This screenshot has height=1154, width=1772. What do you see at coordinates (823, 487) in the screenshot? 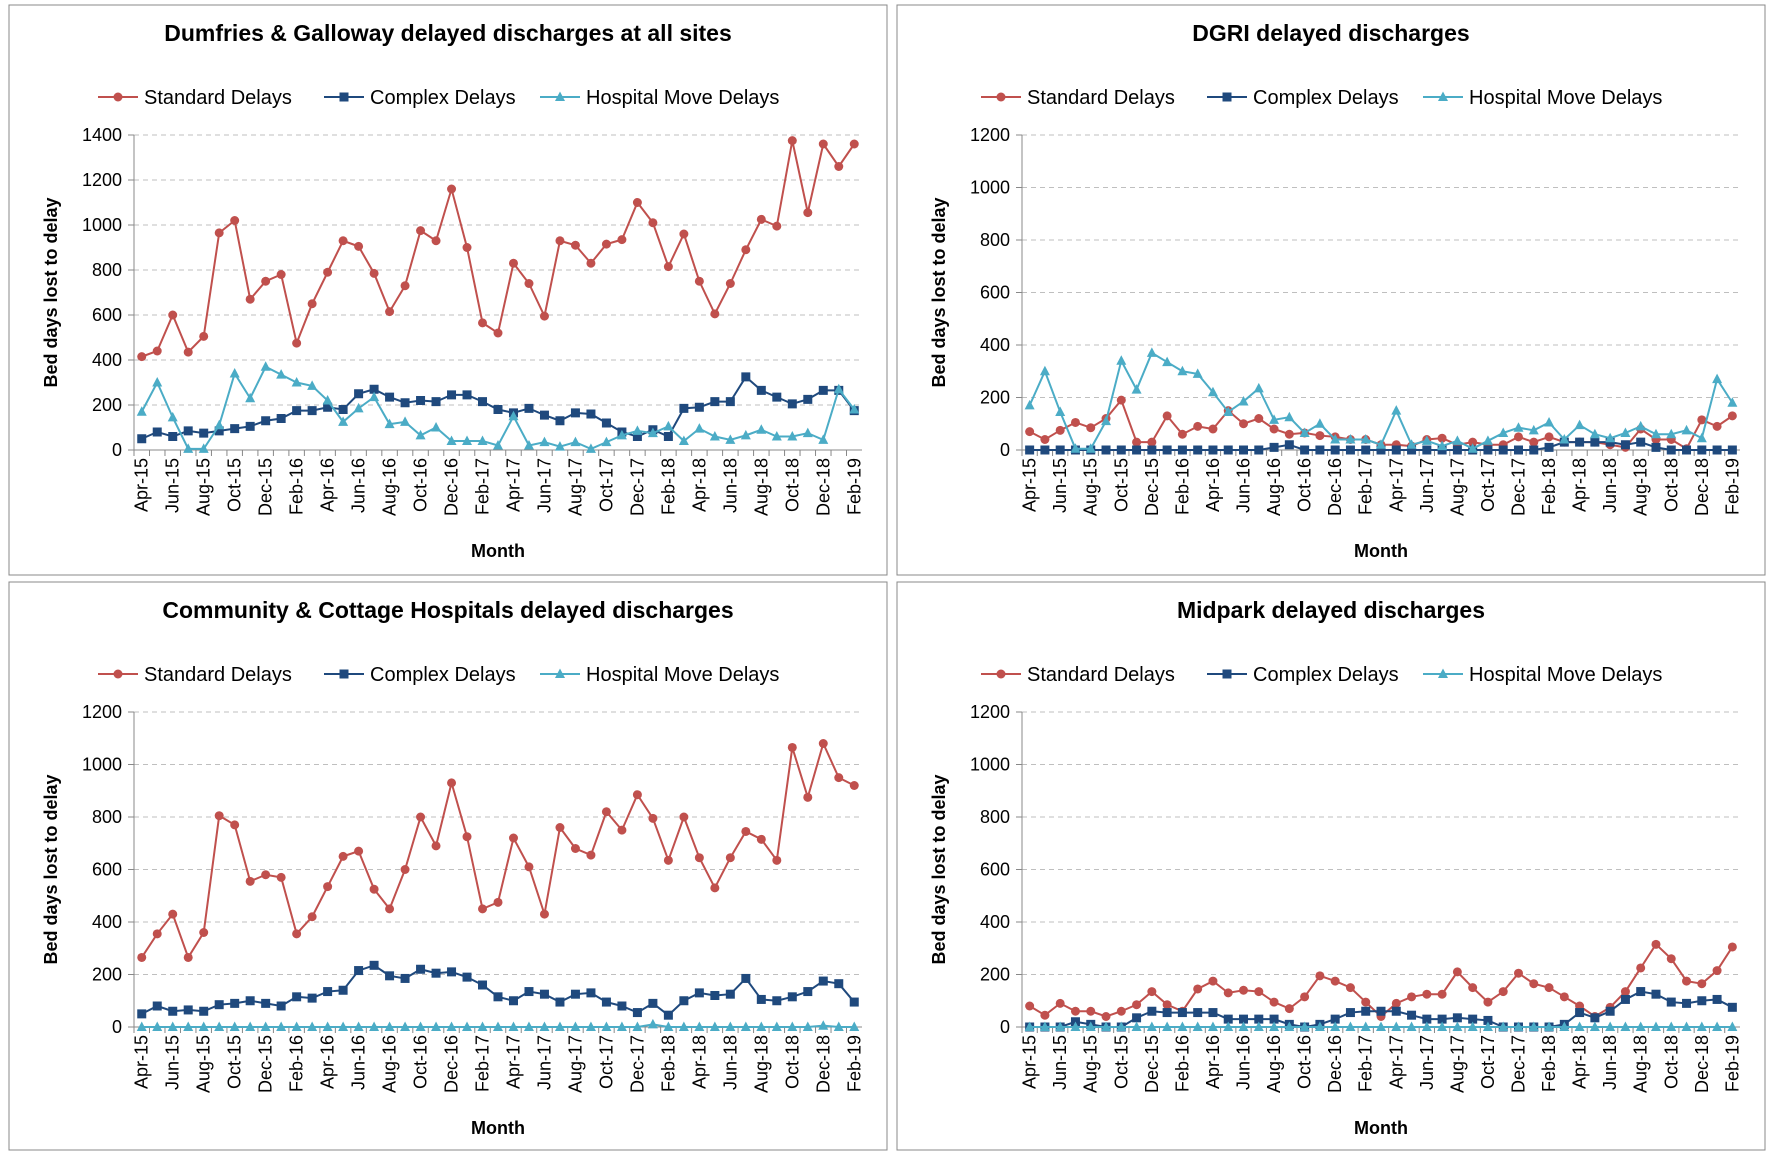
I see `x-tick-label: Dec-18` at bounding box center [823, 487].